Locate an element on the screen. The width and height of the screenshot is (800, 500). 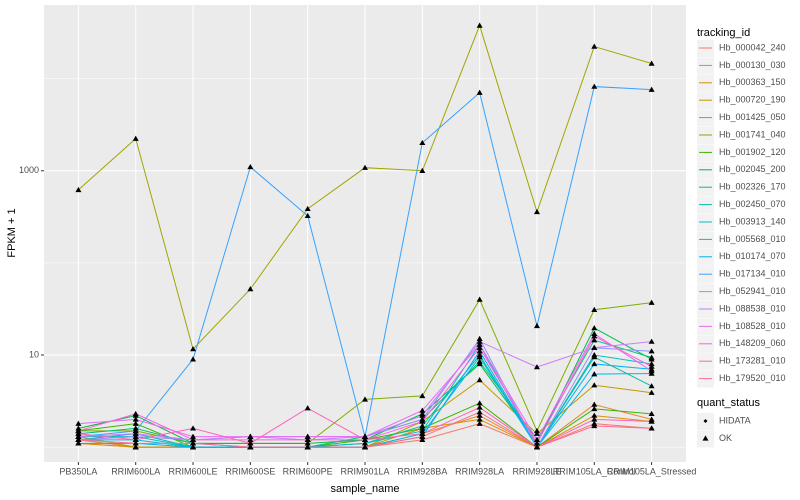
x-axis-label: sample_name is located at coordinates (364, 489).